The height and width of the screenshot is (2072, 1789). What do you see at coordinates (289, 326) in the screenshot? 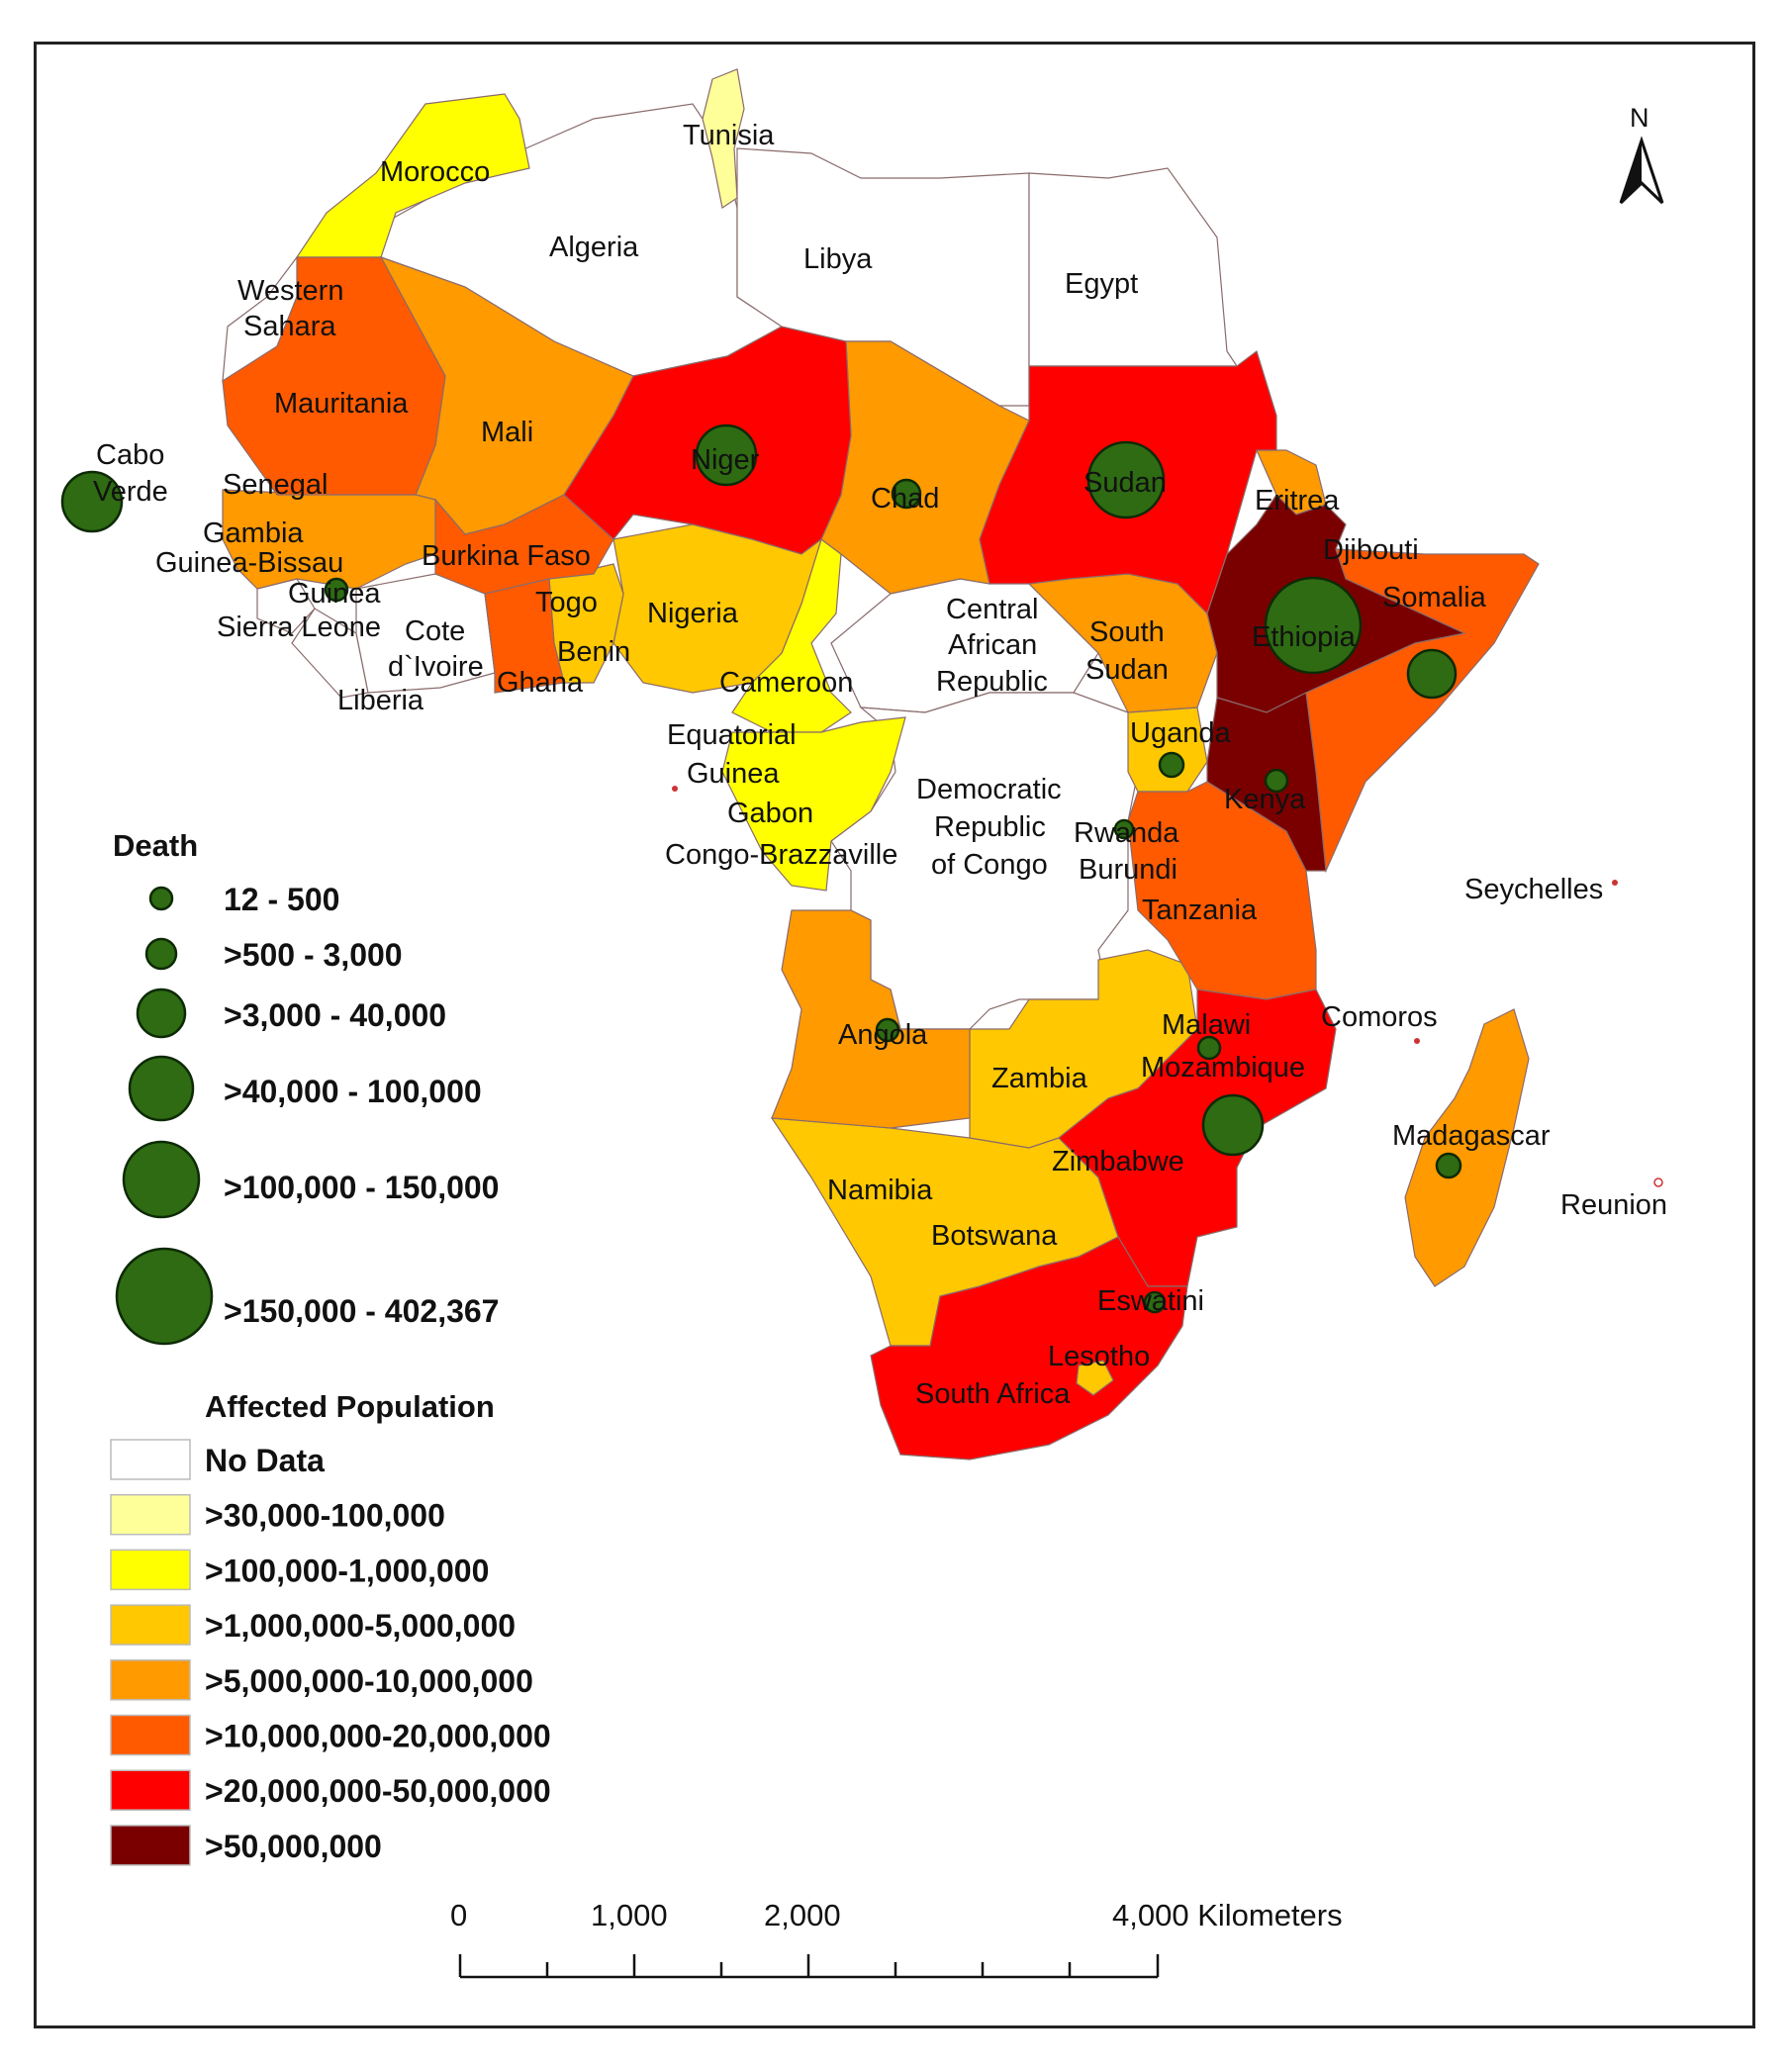
I see `label-western-sahara-2: Sahara` at bounding box center [289, 326].